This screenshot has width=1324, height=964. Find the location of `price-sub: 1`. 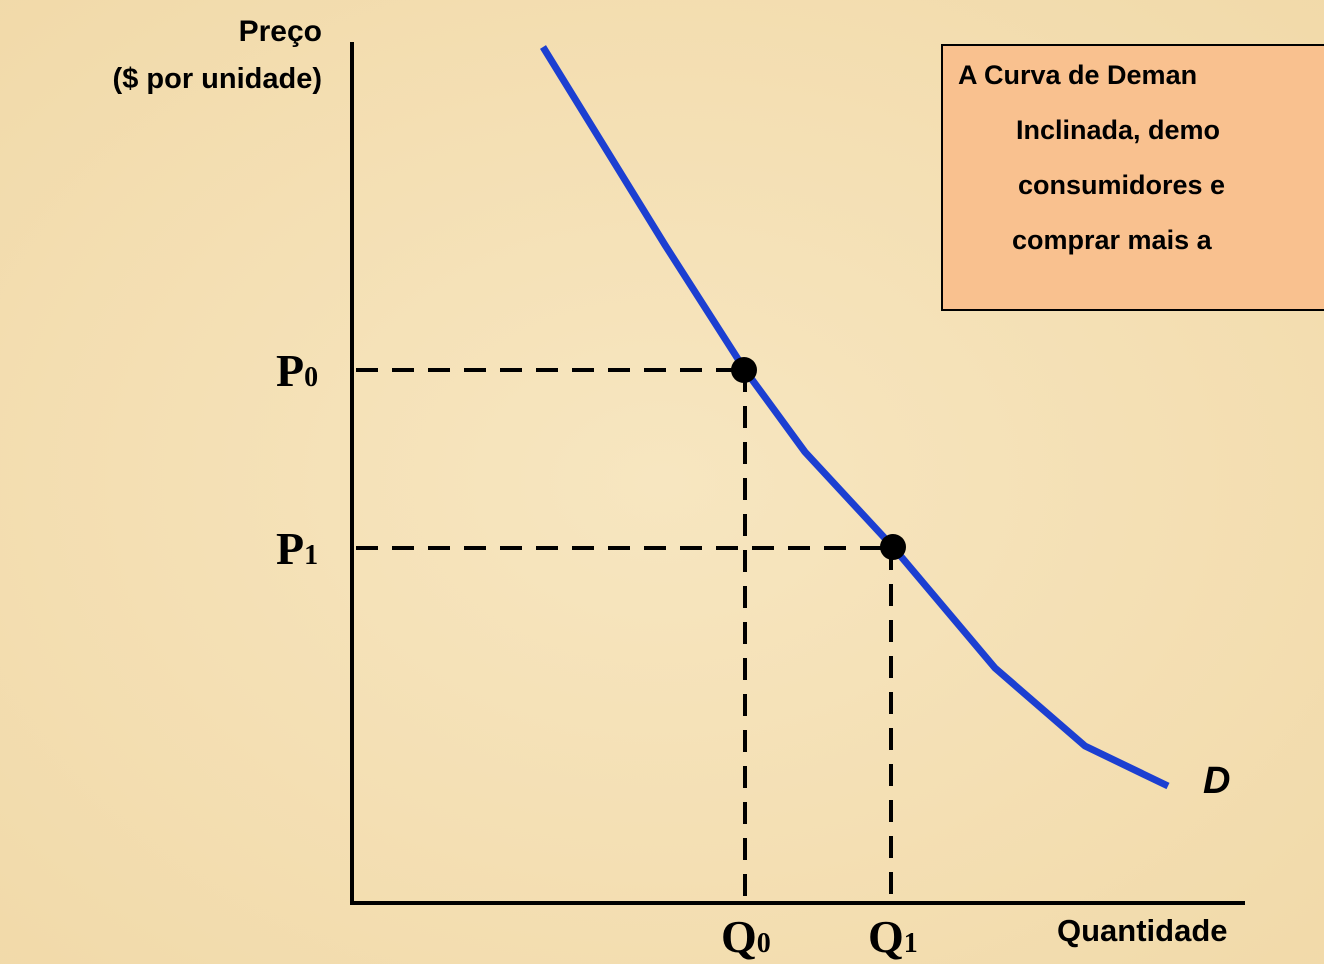

price-sub: 1 is located at coordinates (311, 555).